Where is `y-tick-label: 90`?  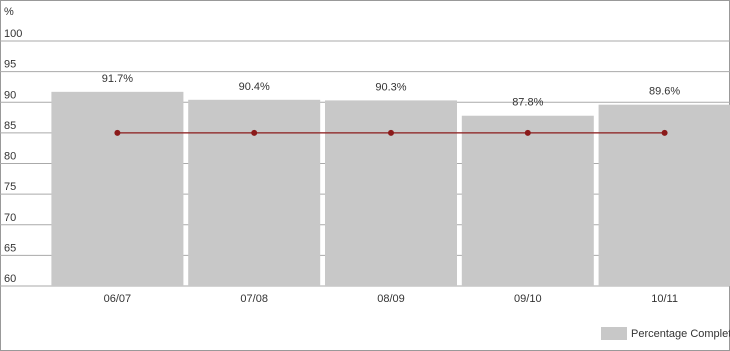 y-tick-label: 90 is located at coordinates (10, 95).